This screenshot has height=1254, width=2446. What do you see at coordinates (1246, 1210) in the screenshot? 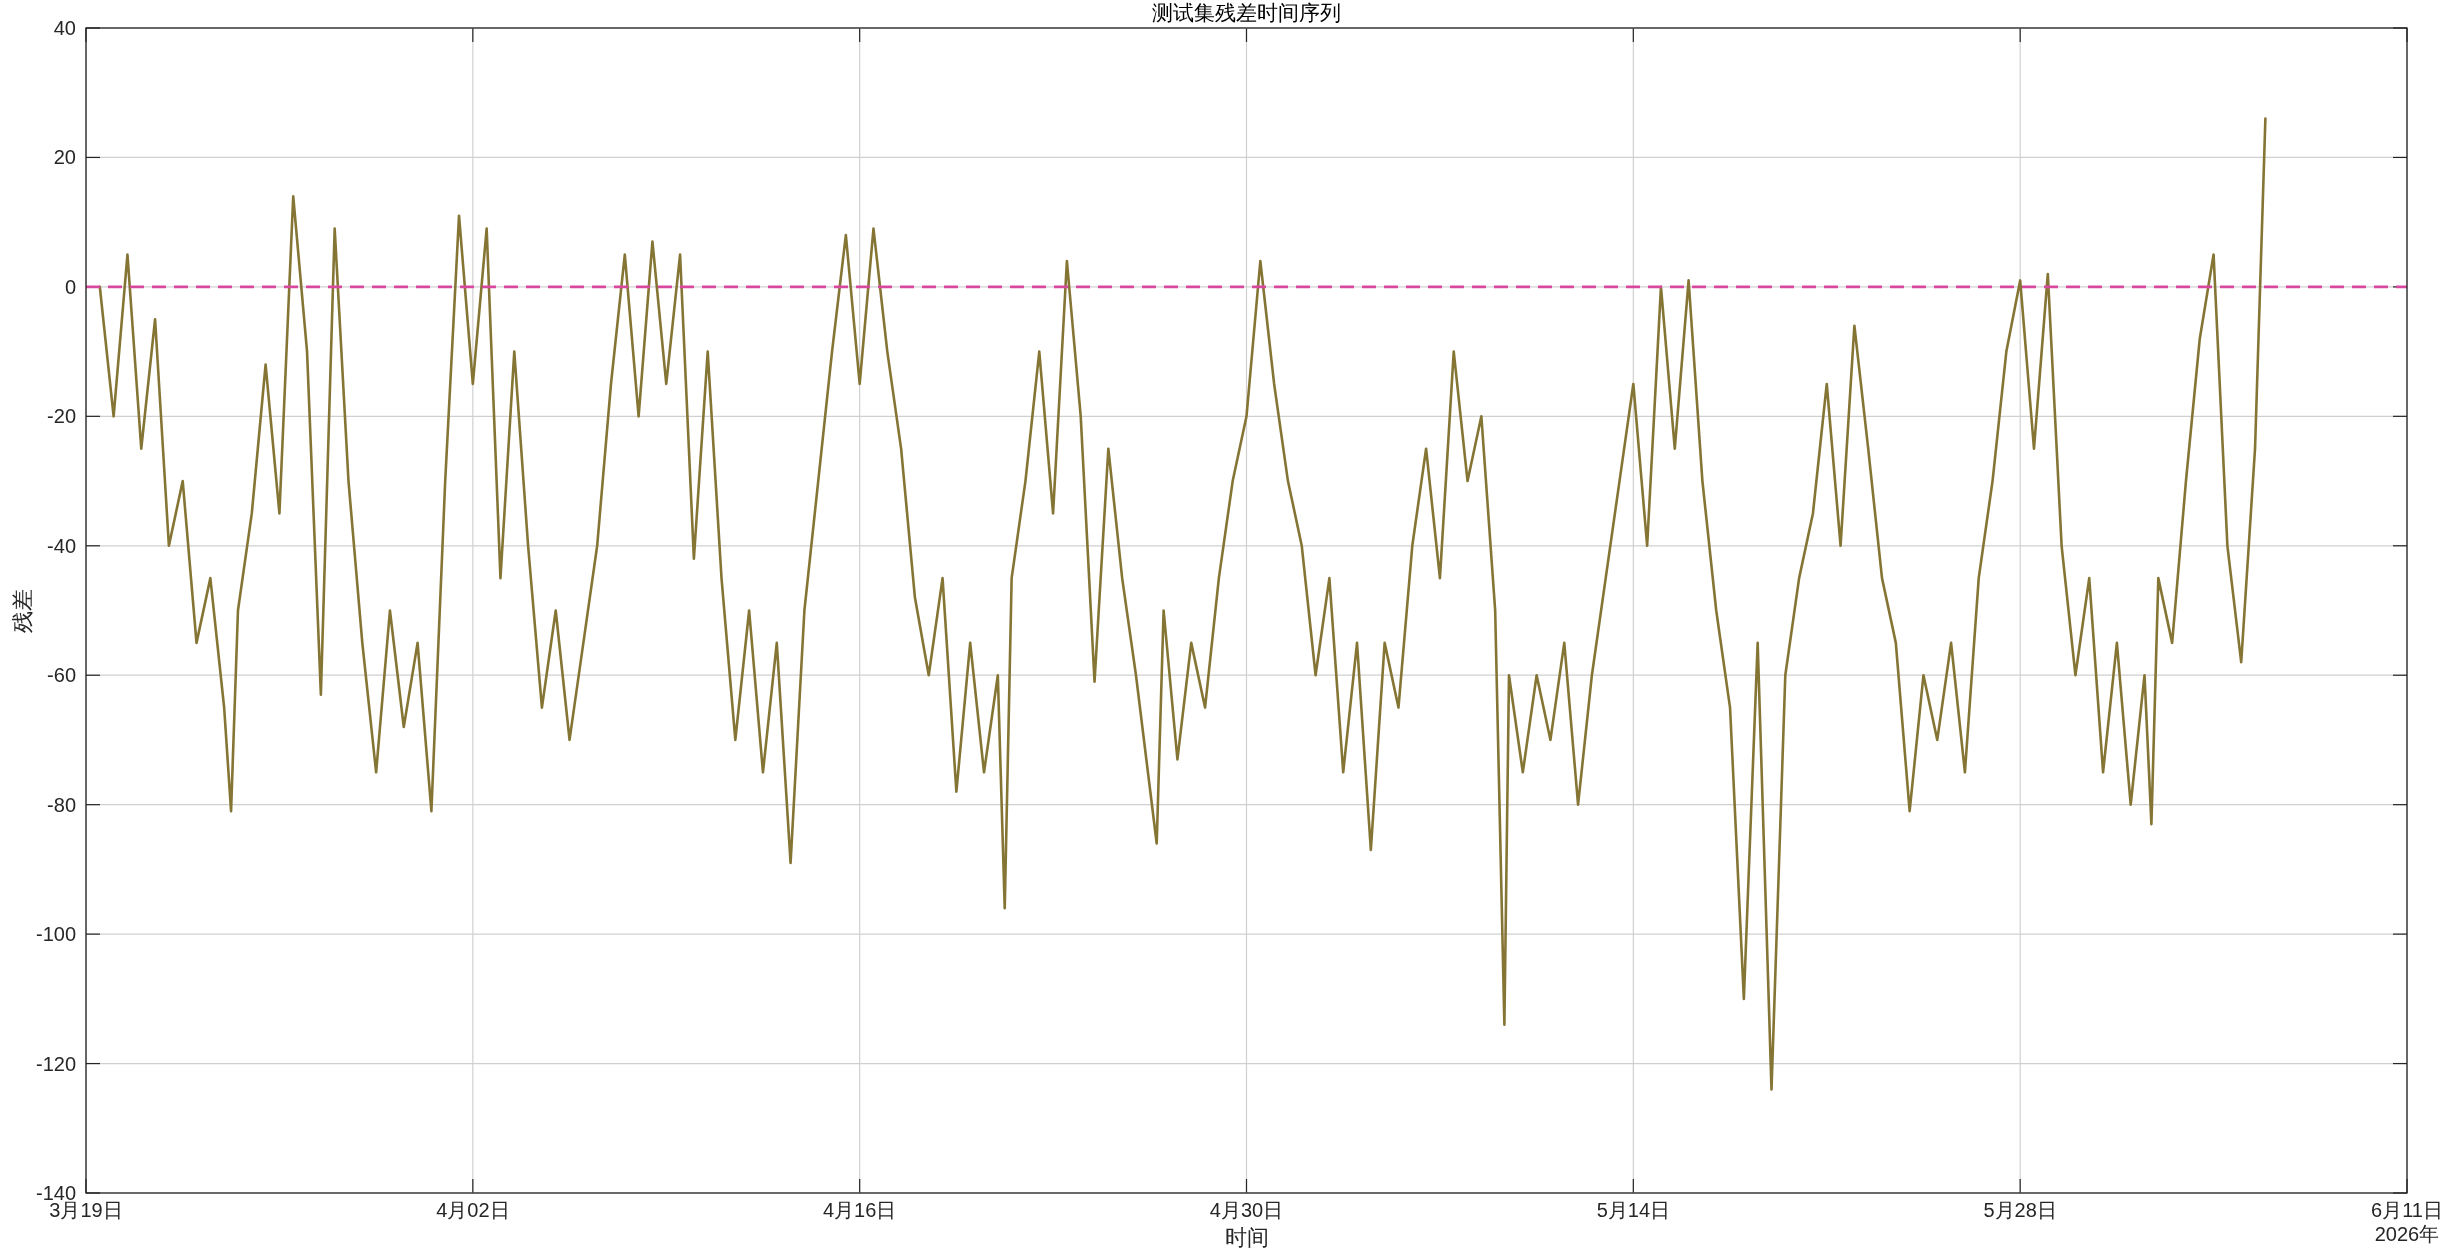
I see `x-tick-label: 4月30日` at bounding box center [1246, 1210].